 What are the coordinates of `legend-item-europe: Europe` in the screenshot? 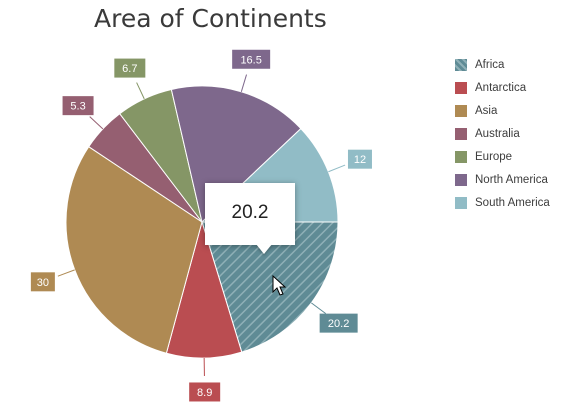 It's located at (502, 156).